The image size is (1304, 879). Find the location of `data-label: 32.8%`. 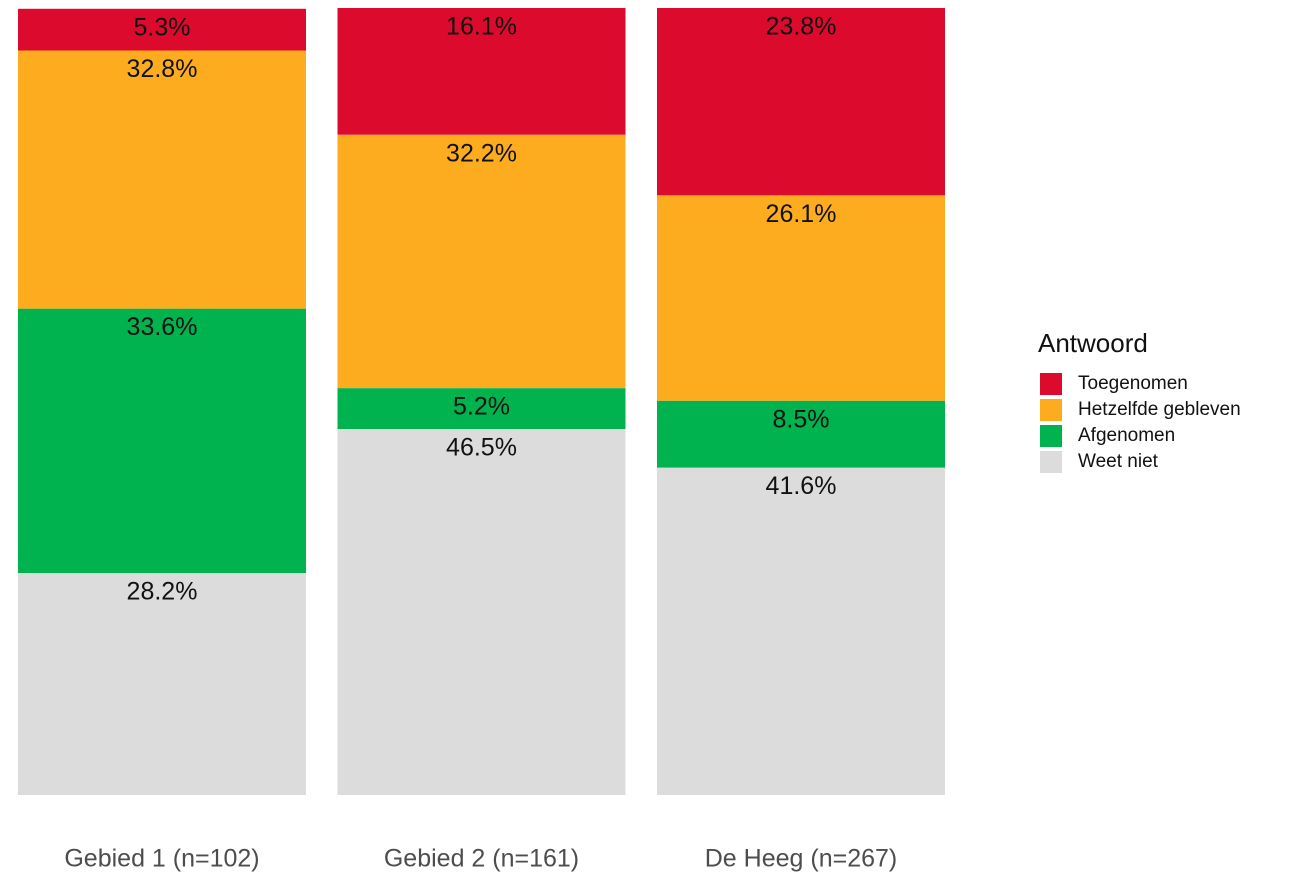

data-label: 32.8% is located at coordinates (162, 69).